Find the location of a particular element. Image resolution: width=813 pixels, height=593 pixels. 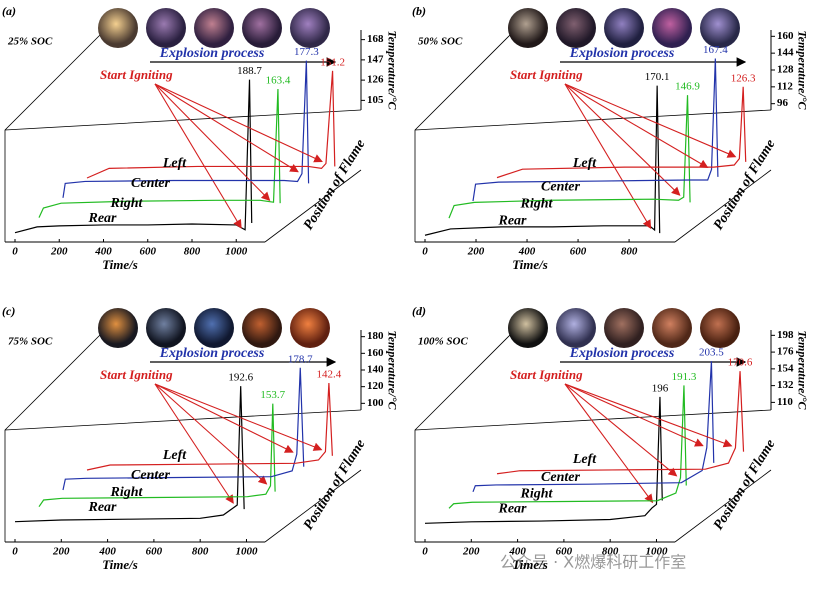

y-tick-label: 105 is located at coordinates (375, 100).